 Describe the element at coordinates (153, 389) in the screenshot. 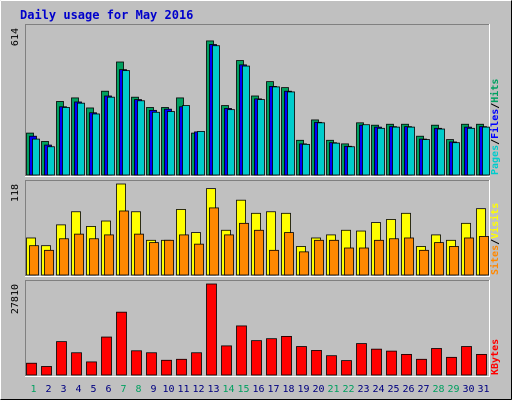

I see `x-tick-label-day-9: 9` at that location.